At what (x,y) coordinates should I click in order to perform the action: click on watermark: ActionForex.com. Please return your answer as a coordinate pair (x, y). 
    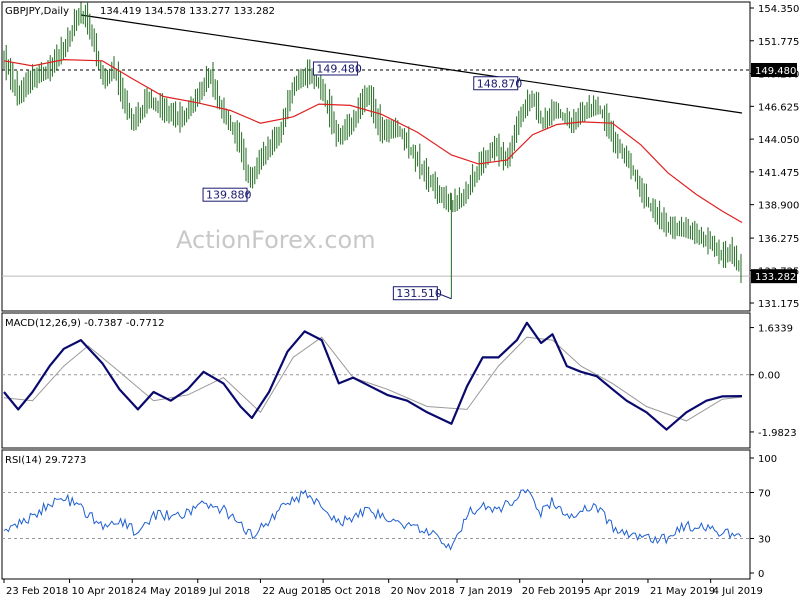
    Looking at the image, I should click on (276, 240).